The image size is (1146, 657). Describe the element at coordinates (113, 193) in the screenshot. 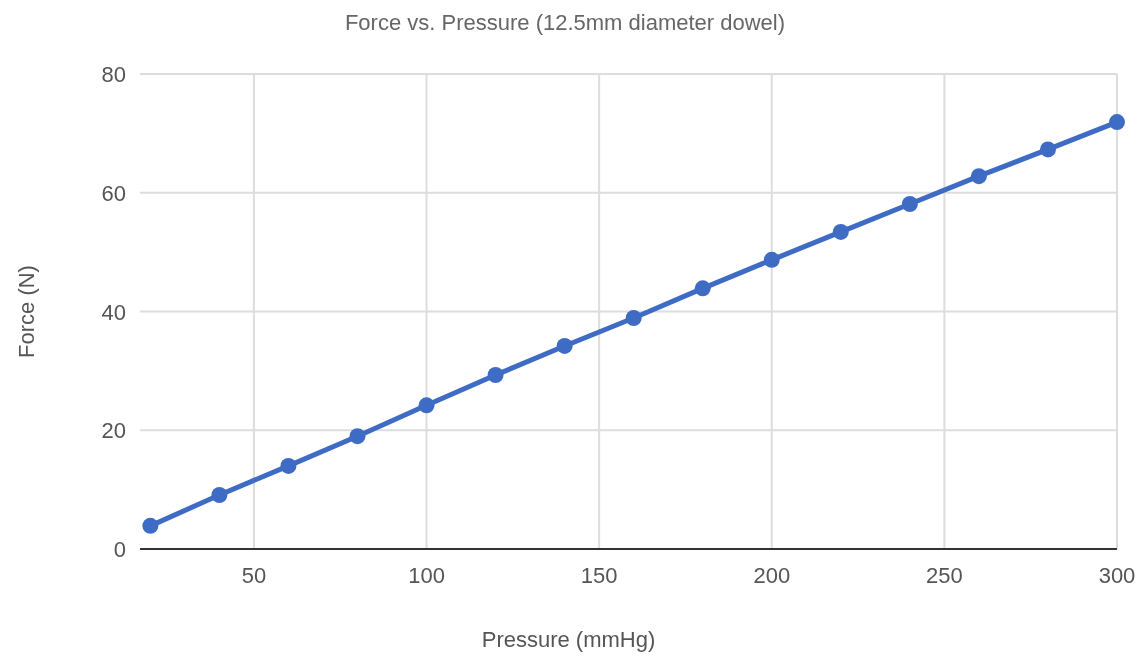

I see `y-tick-label: 60` at that location.